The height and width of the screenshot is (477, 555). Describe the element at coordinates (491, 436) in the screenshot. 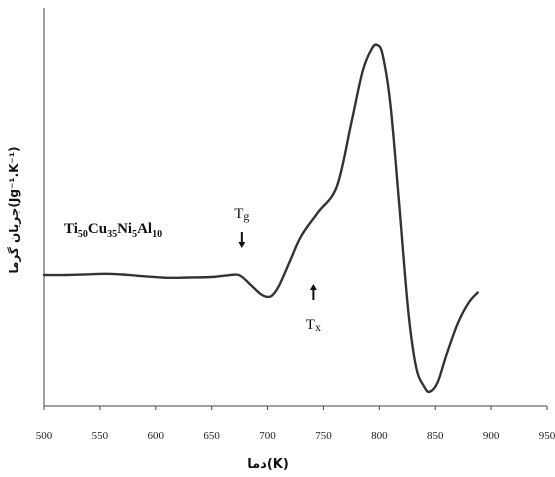

I see `x-tick-label: 900` at that location.